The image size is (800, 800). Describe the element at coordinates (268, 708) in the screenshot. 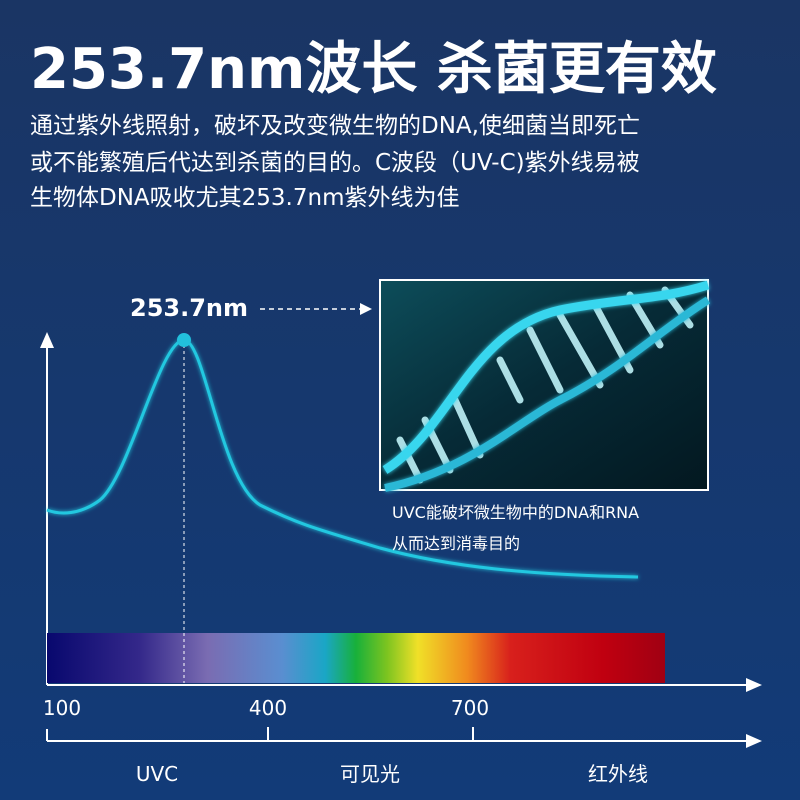

I see `tick-label: 400` at that location.